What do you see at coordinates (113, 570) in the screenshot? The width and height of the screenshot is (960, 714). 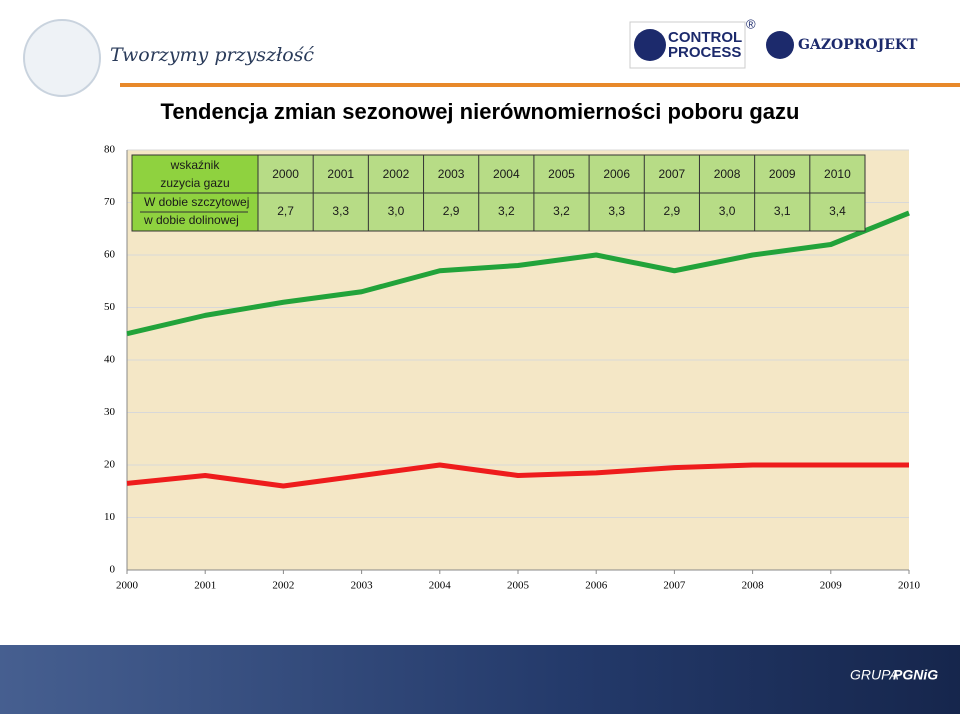 I see `y-tick-label: 0` at bounding box center [113, 570].